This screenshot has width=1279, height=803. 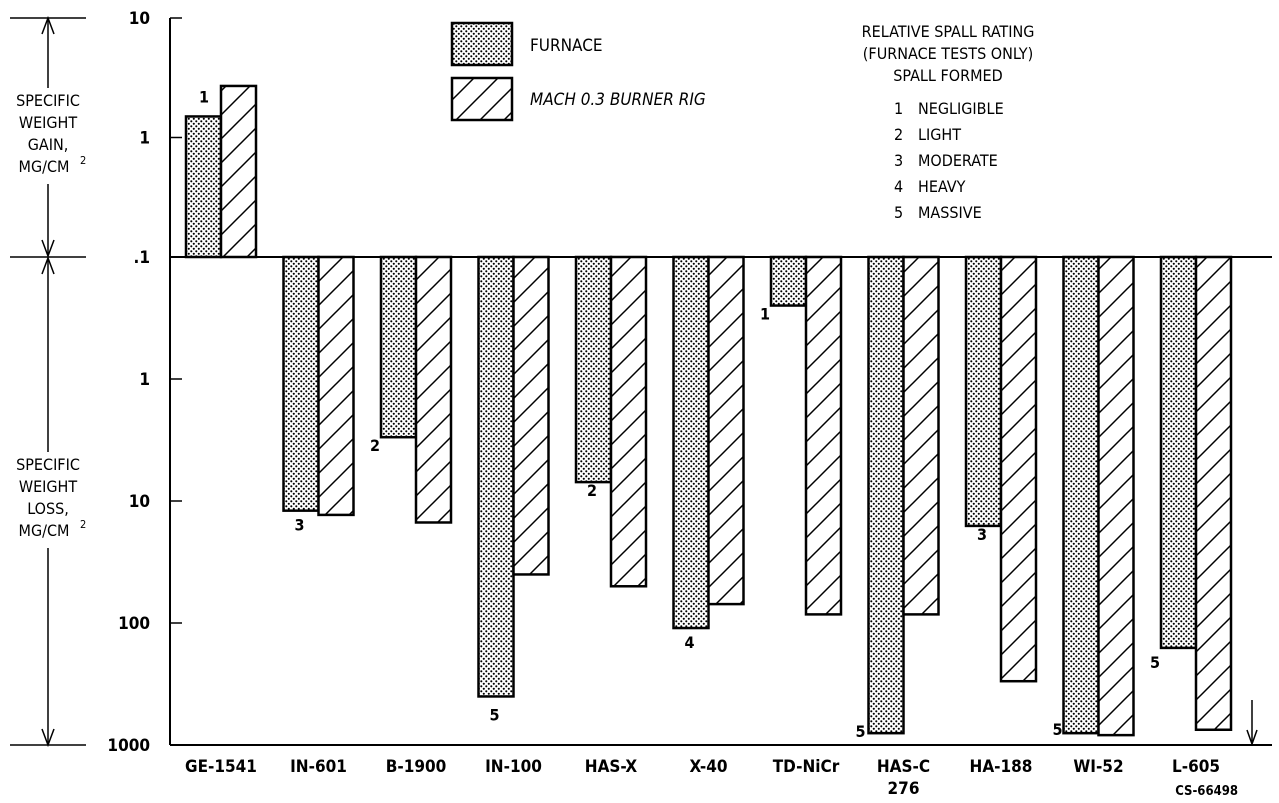 I want to click on figure-code: CS-66498, so click(x=1206, y=791).